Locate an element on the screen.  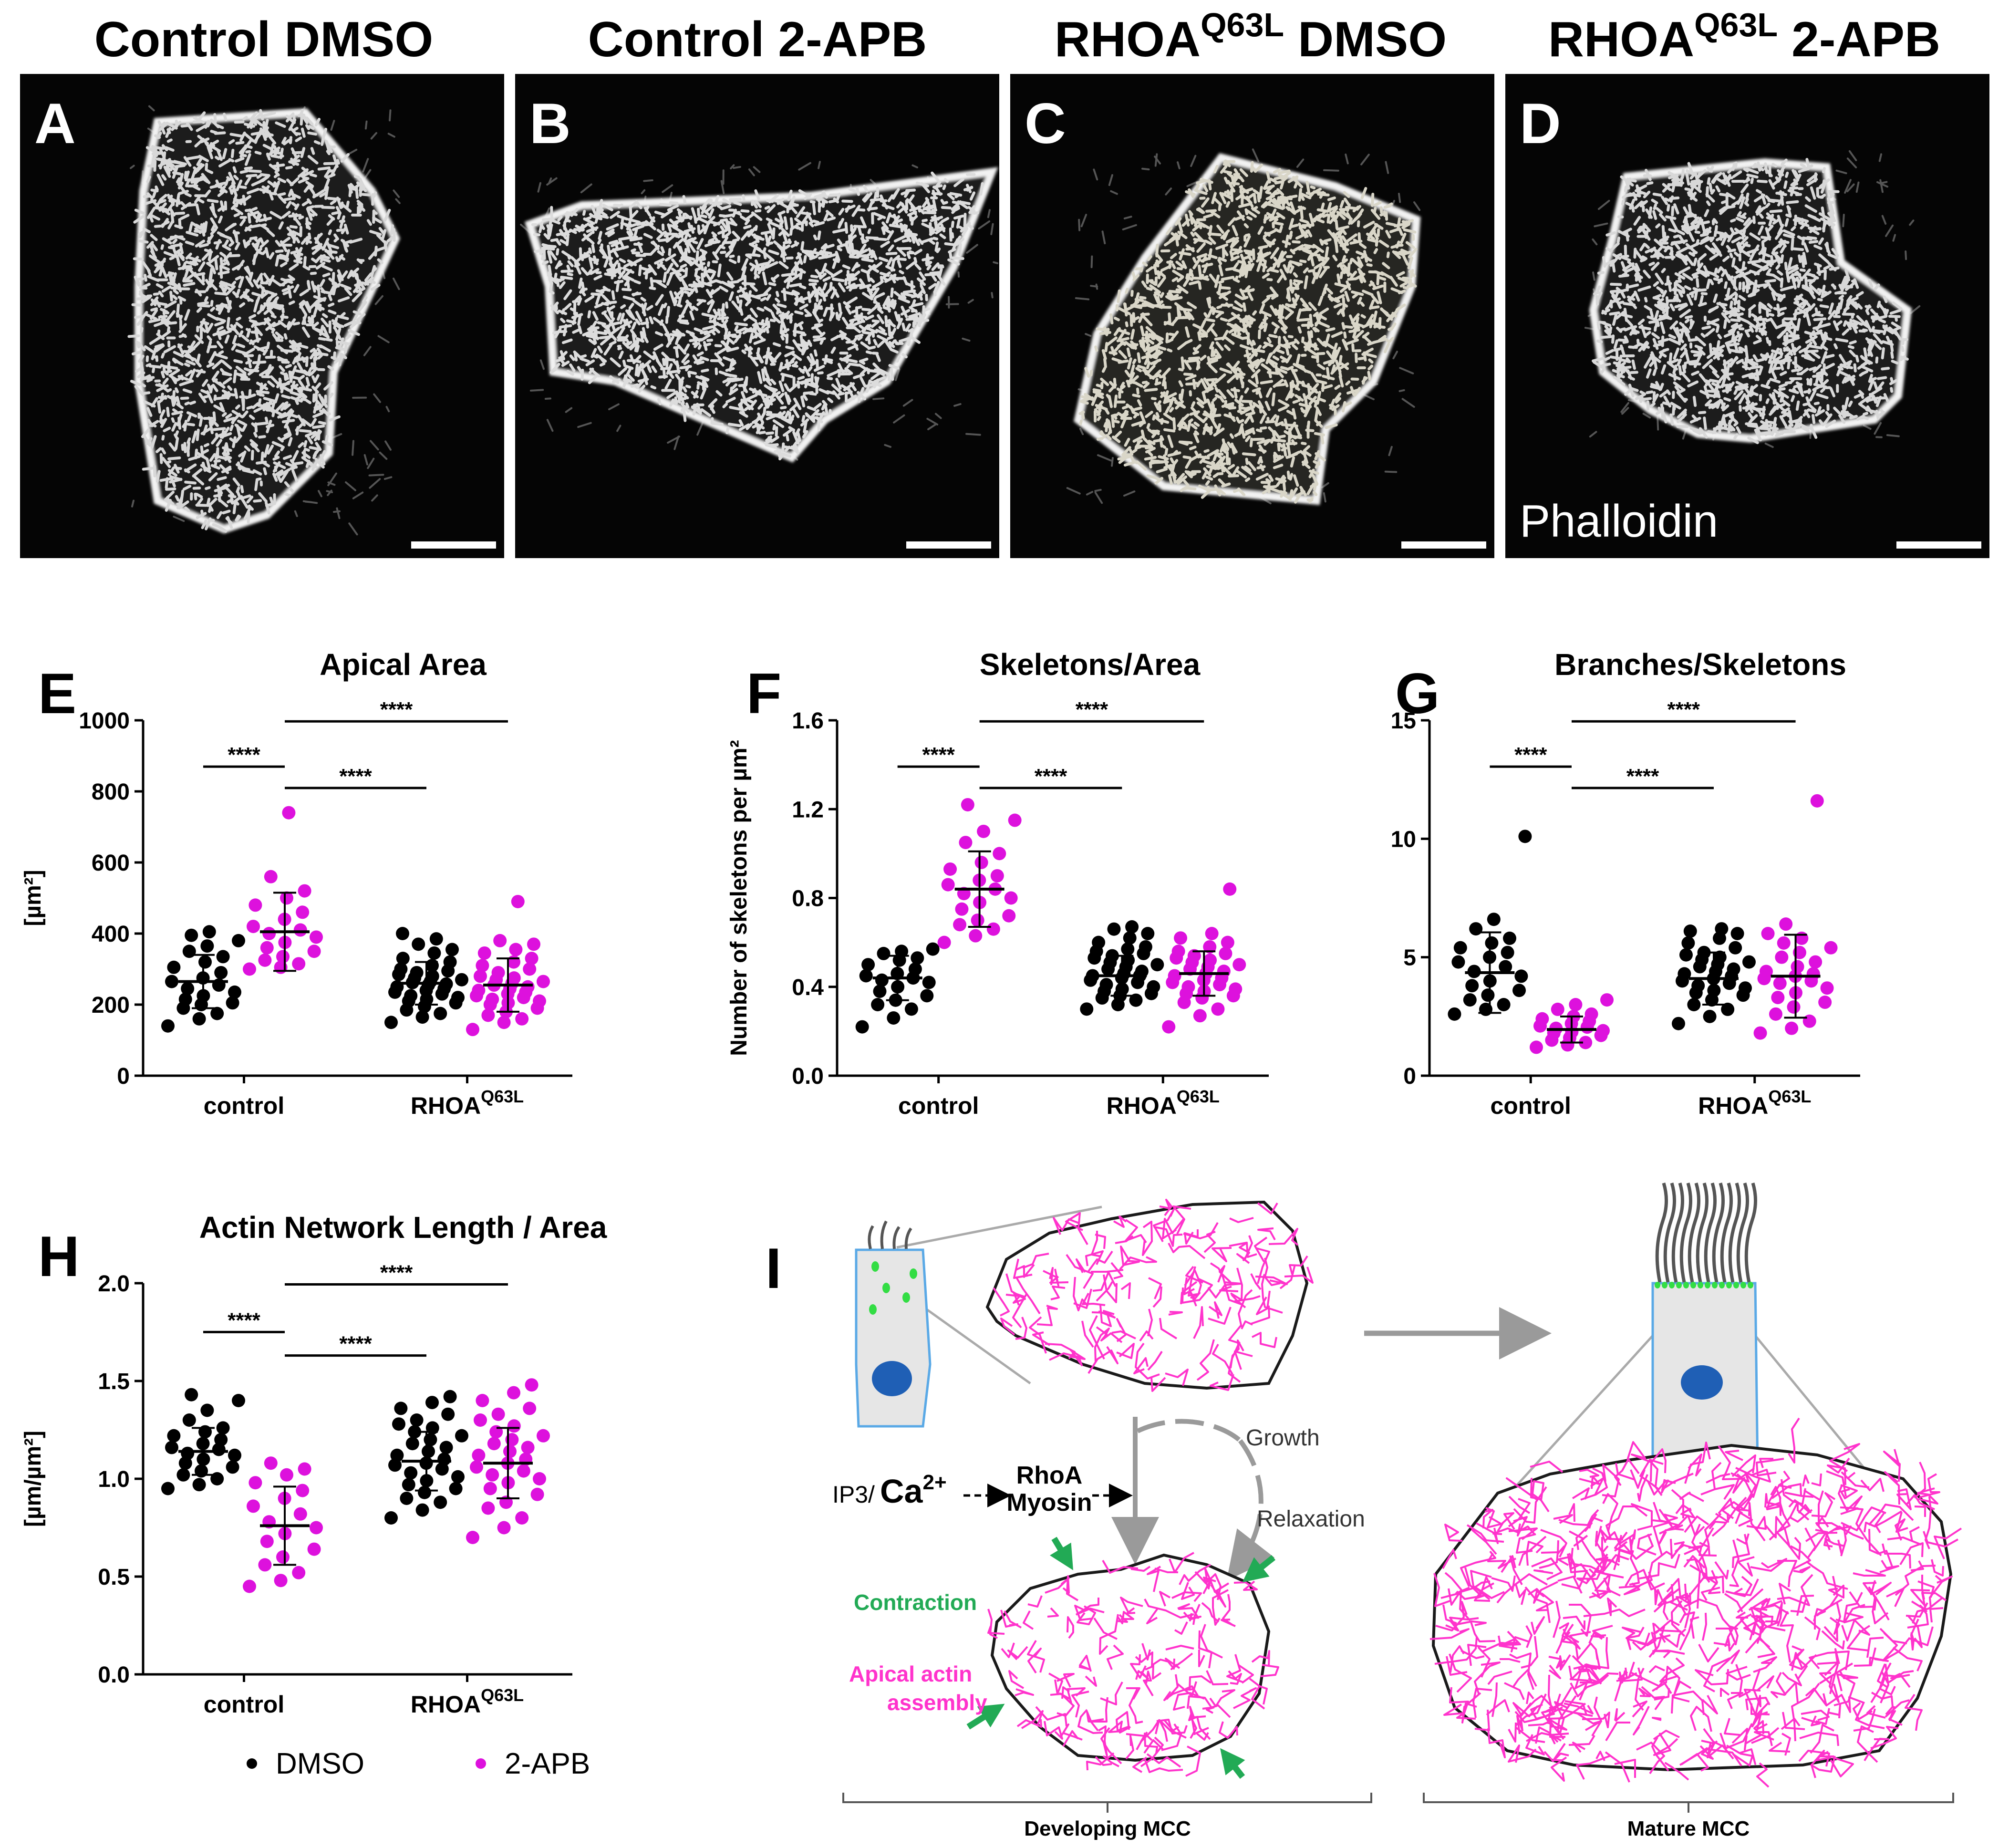
y-axis-label: [µm²] is located at coordinates (33, 898).